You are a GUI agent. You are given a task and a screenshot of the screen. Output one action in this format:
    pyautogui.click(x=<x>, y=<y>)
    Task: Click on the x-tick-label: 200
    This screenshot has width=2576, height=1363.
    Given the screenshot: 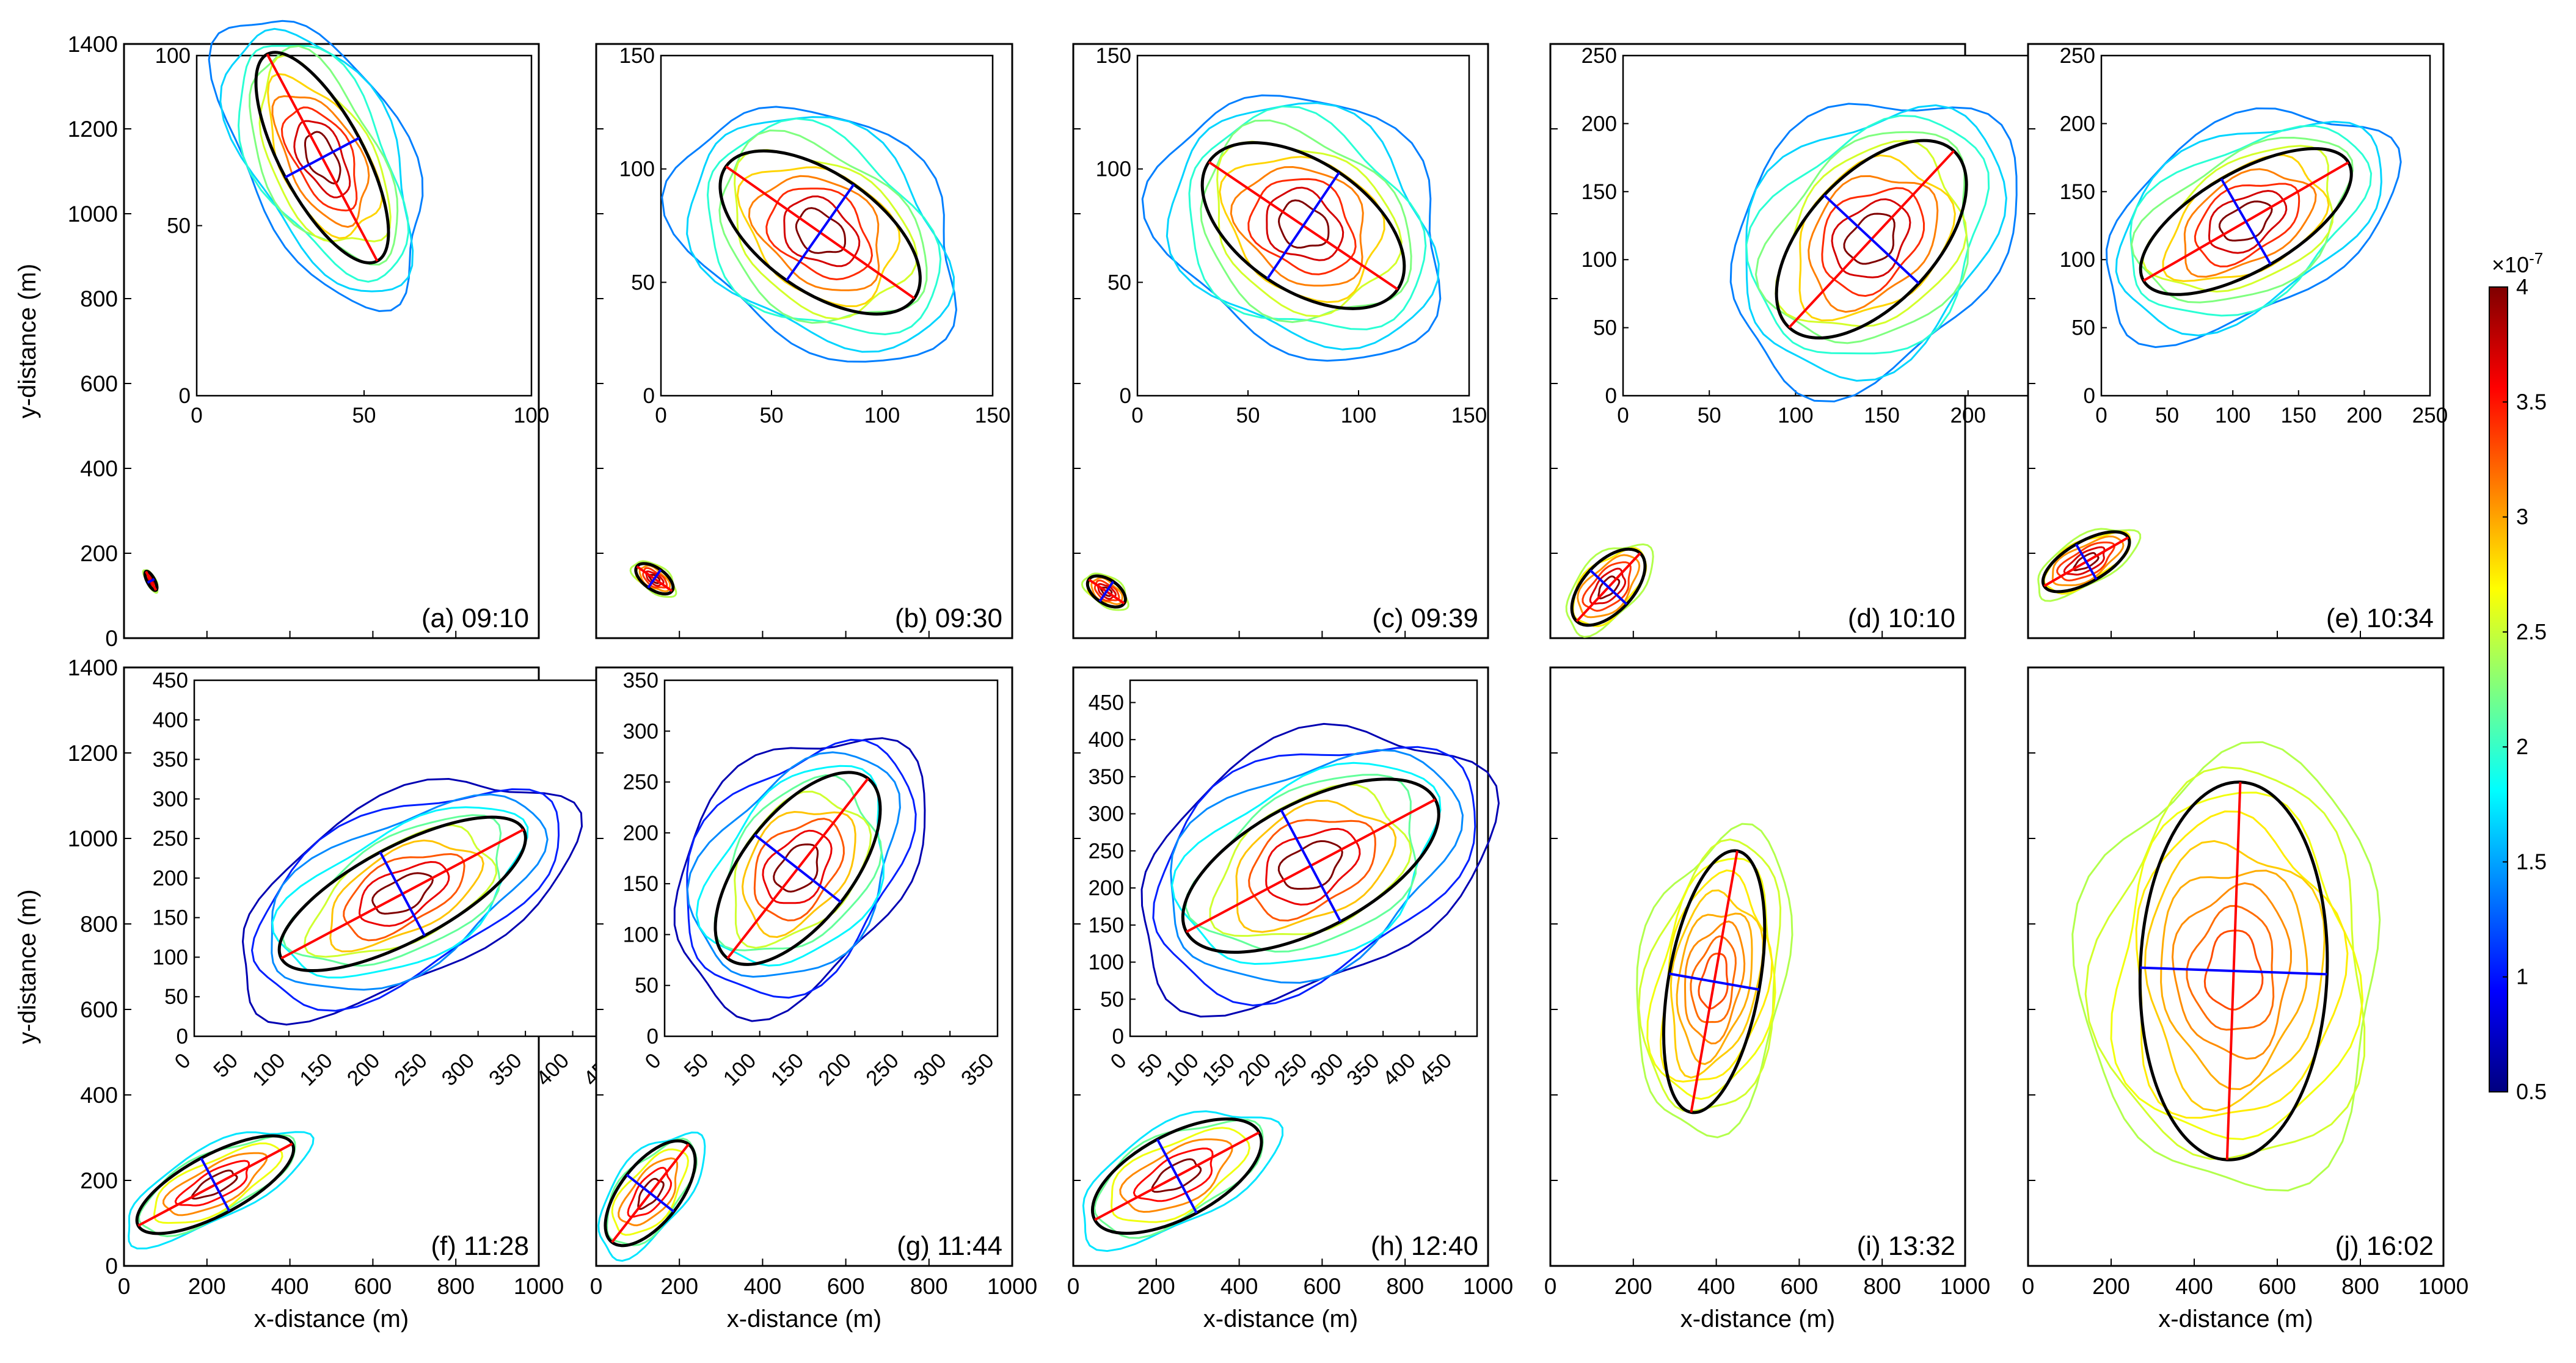 What is the action you would take?
    pyautogui.click(x=1633, y=1287)
    